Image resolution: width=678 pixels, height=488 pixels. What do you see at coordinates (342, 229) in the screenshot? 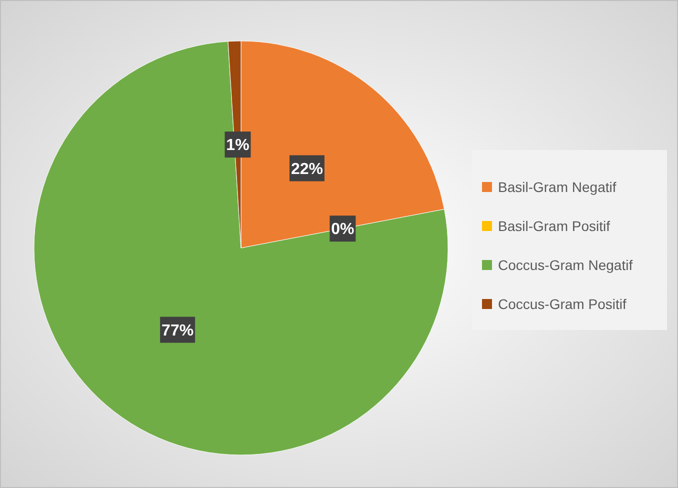
I see `text: 0%` at bounding box center [342, 229].